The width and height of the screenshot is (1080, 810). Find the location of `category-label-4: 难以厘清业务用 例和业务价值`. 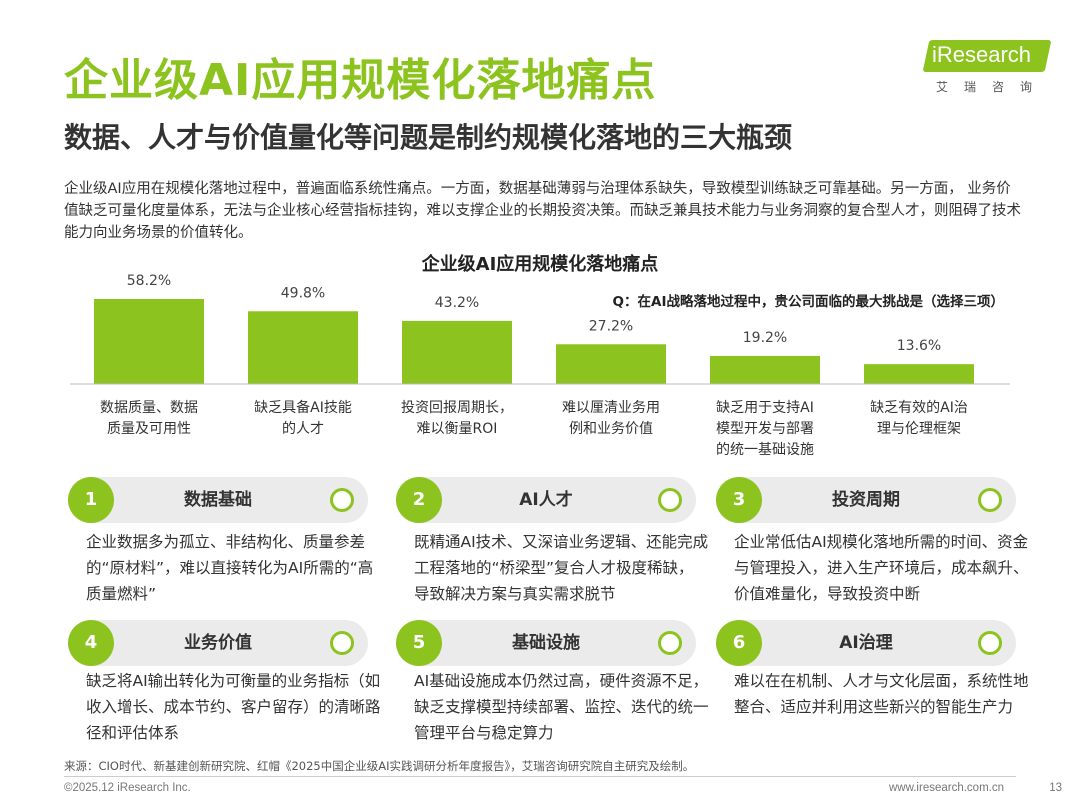

category-label-4: 难以厘清业务用 例和业务价值 is located at coordinates (611, 419).